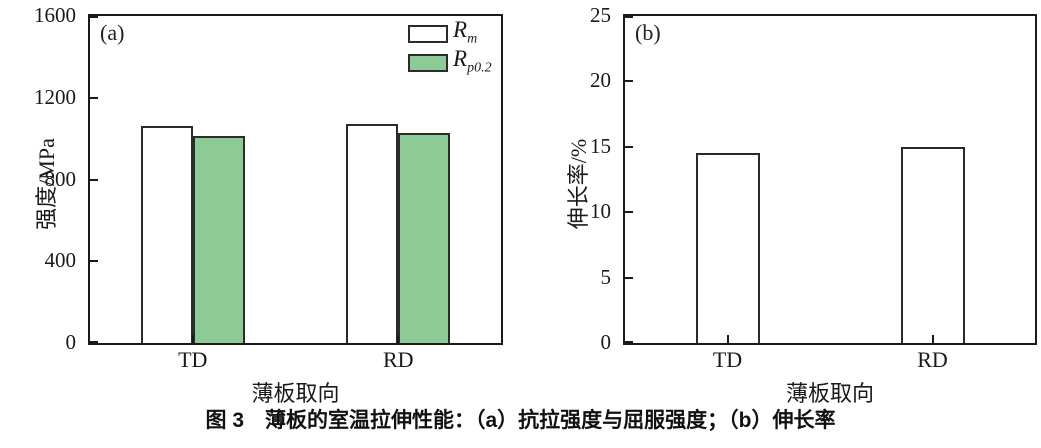 This screenshot has width=1041, height=448. What do you see at coordinates (166, 234) in the screenshot?
I see `bar-Rm-TD` at bounding box center [166, 234].